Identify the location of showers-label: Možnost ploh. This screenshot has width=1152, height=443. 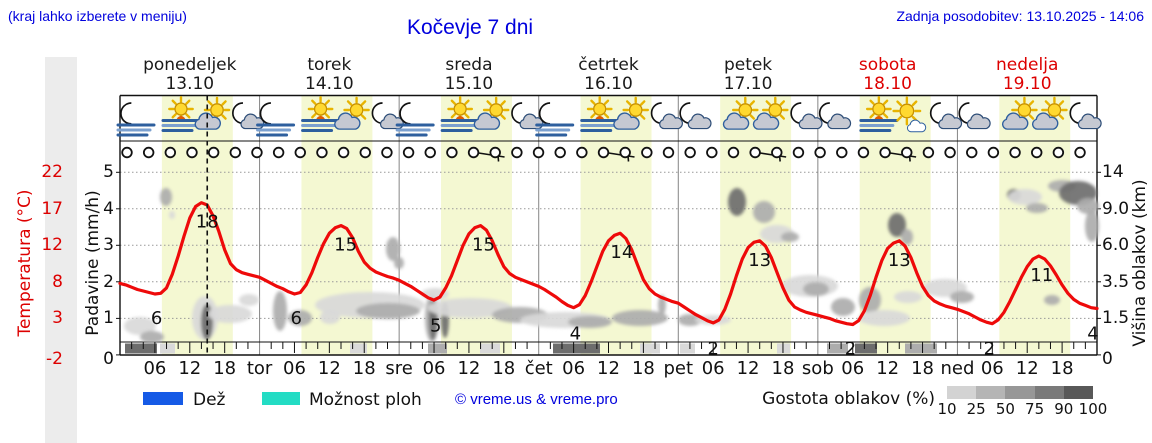
(365, 400).